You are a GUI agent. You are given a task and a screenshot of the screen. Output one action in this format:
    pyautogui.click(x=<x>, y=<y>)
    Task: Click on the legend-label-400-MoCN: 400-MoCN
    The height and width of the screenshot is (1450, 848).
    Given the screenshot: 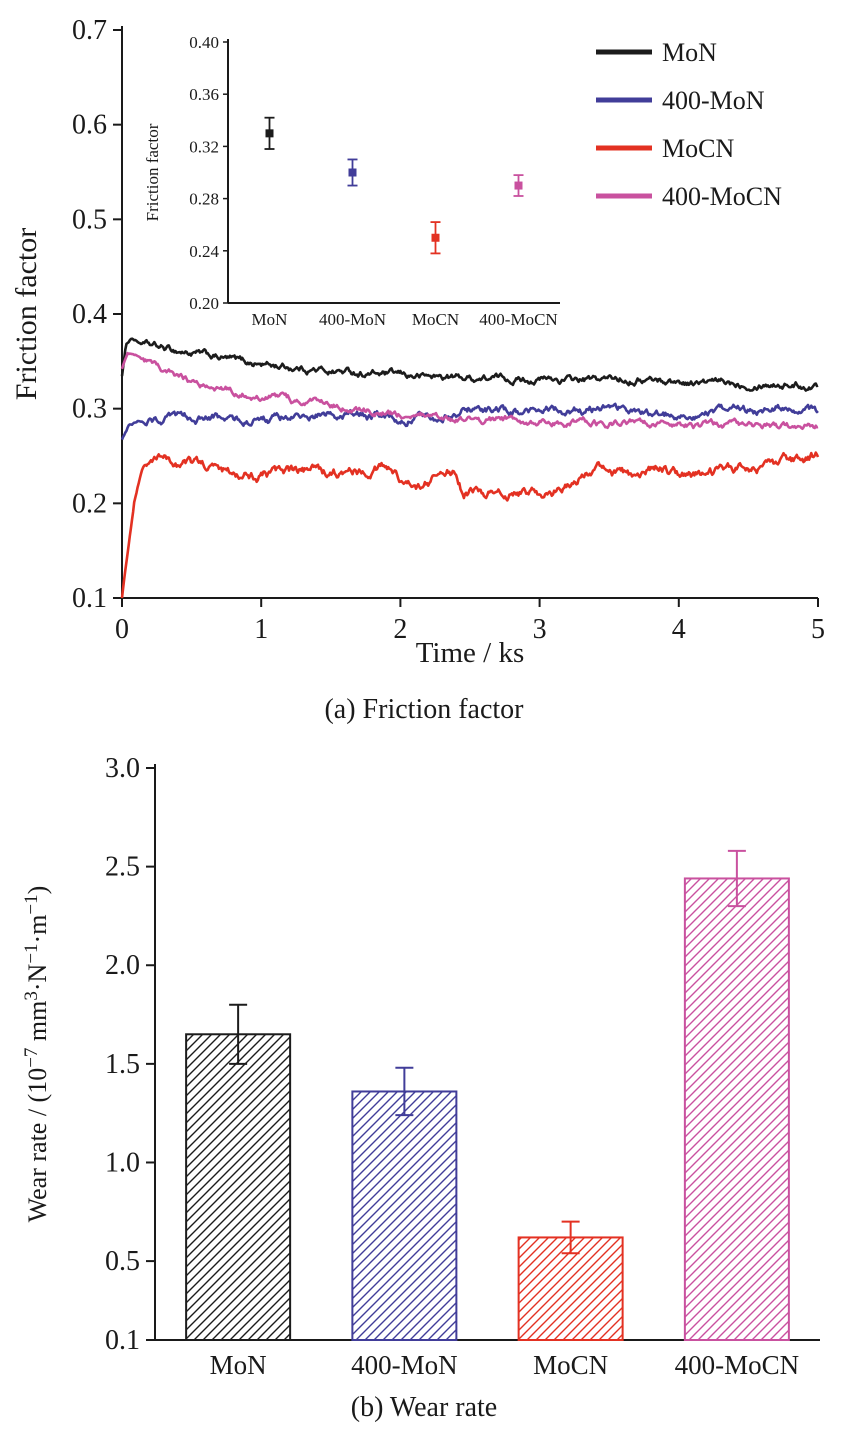 What is the action you would take?
    pyautogui.click(x=722, y=196)
    